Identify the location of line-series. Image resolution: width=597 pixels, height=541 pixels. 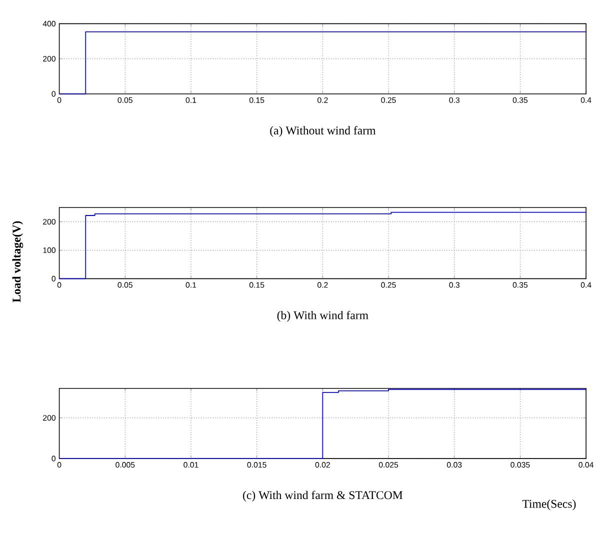
(322, 424).